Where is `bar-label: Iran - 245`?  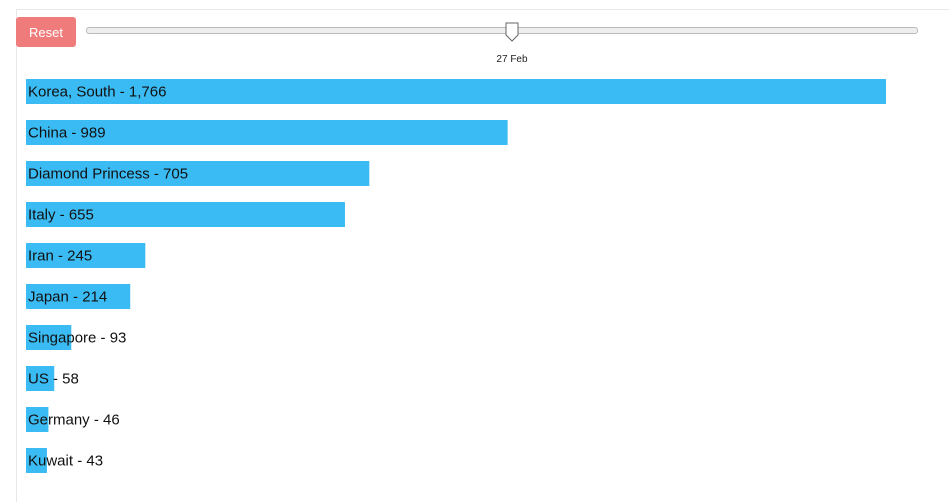
bar-label: Iran - 245 is located at coordinates (60, 255).